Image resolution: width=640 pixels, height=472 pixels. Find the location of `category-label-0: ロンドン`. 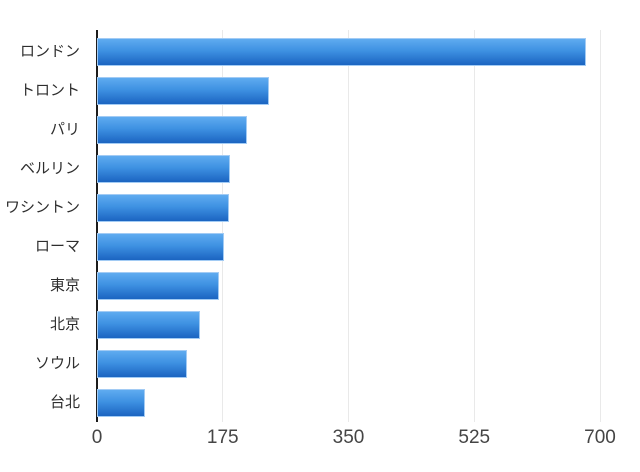

category-label-0: ロンドン is located at coordinates (49, 52).